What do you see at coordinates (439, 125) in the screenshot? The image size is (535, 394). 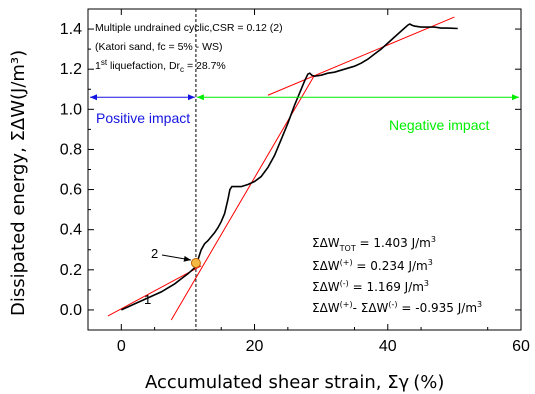 I see `negative-impact-label: Negative impact` at bounding box center [439, 125].